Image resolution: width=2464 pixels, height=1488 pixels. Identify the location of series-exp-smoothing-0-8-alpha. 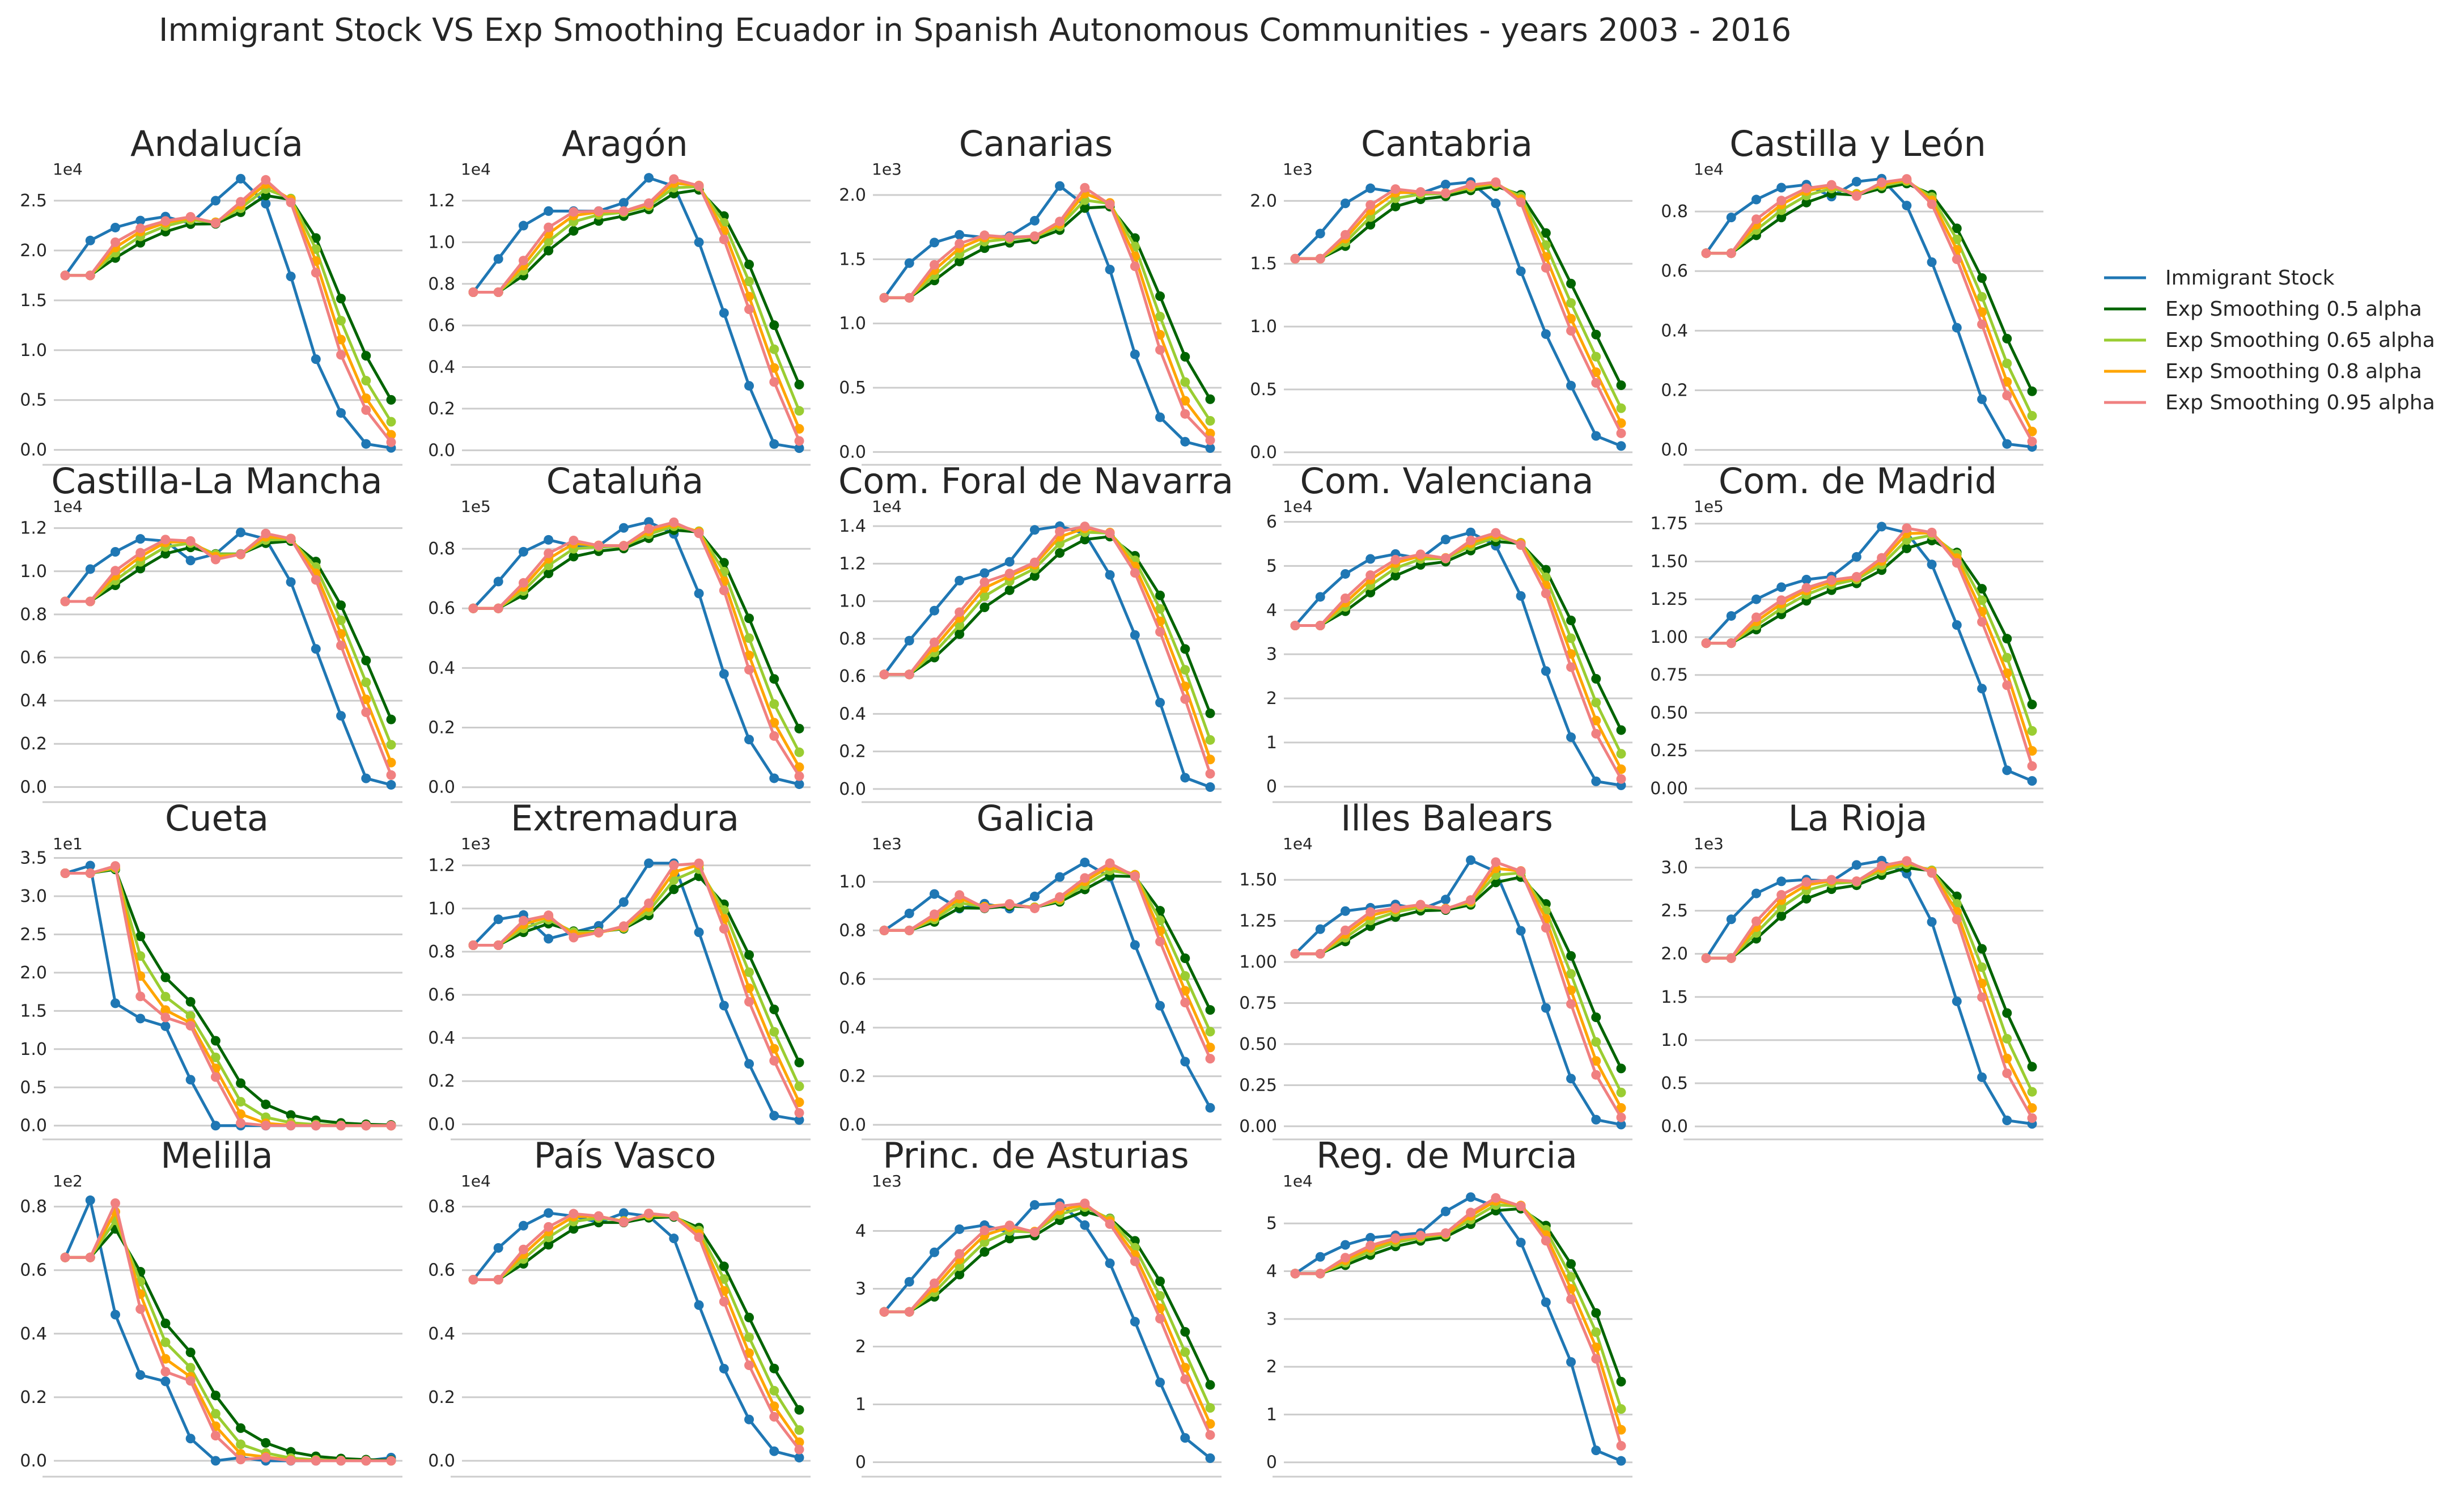
(1869, 985).